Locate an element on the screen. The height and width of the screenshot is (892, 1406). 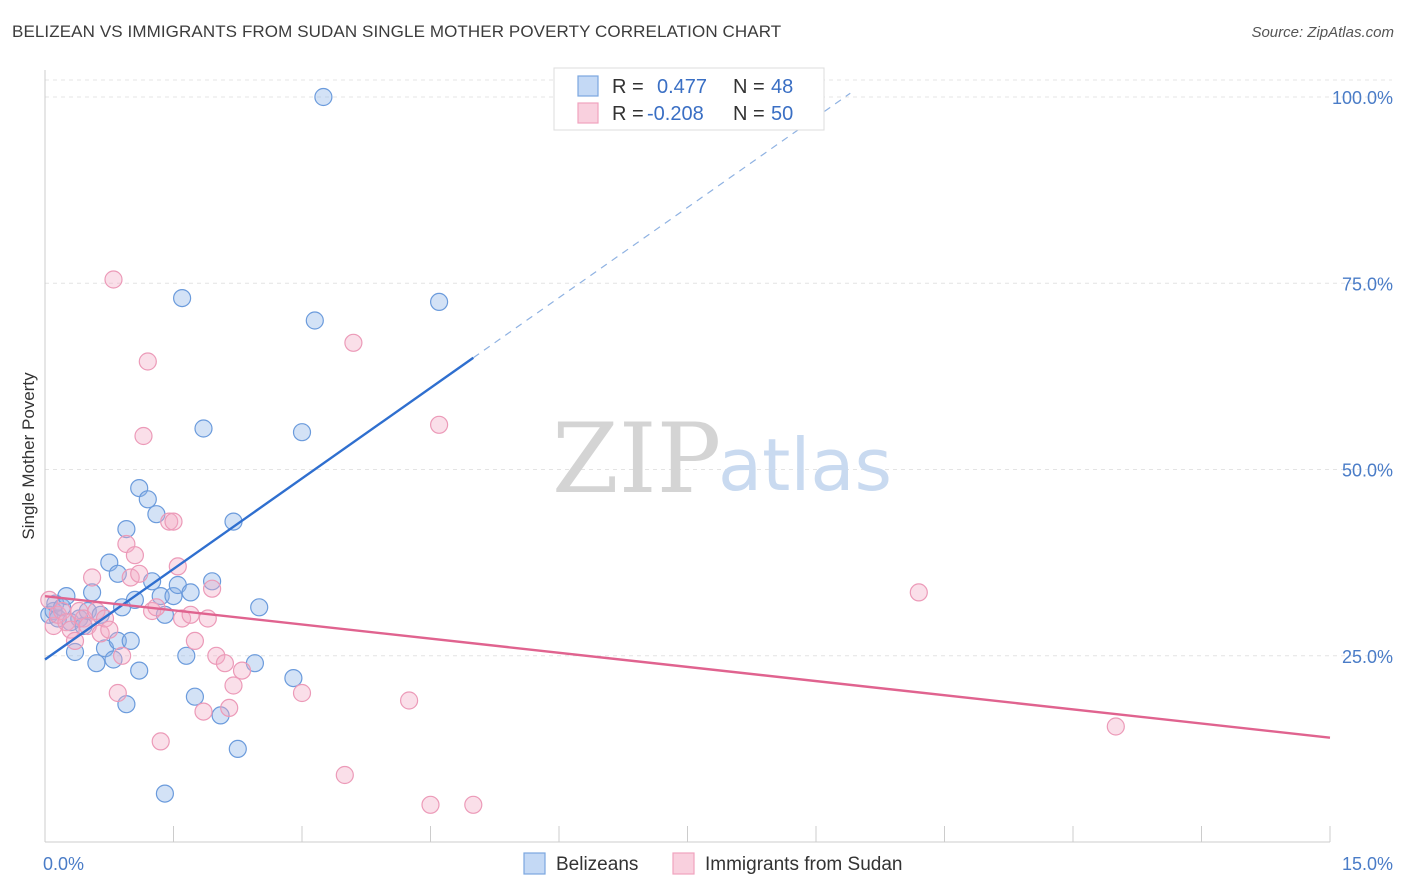
y-axis-label: Single Mother Poverty is located at coordinates (28, 456).